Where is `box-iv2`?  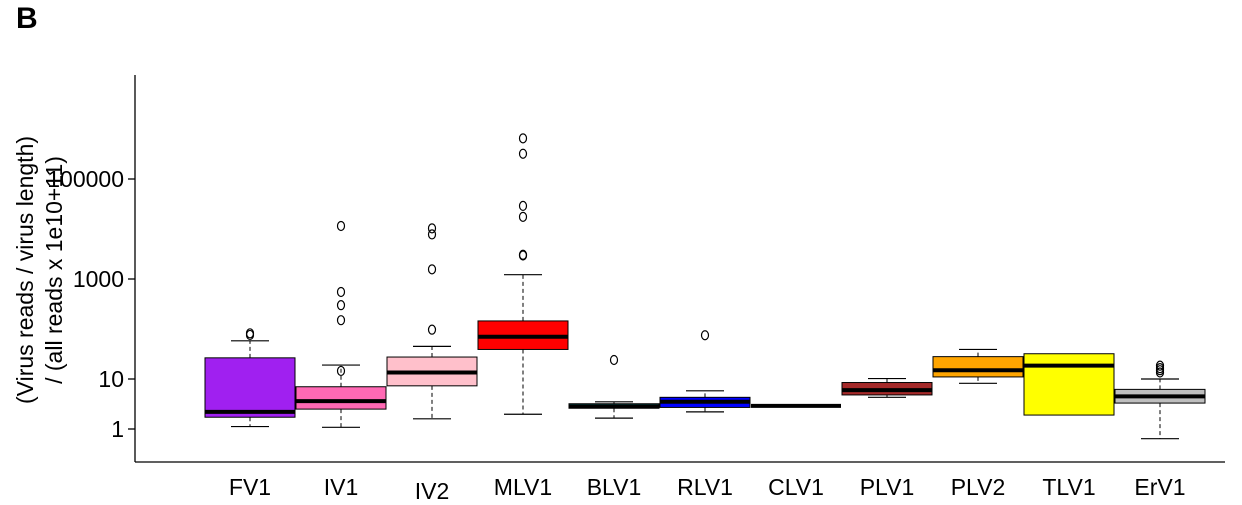
box-iv2 is located at coordinates (432, 321).